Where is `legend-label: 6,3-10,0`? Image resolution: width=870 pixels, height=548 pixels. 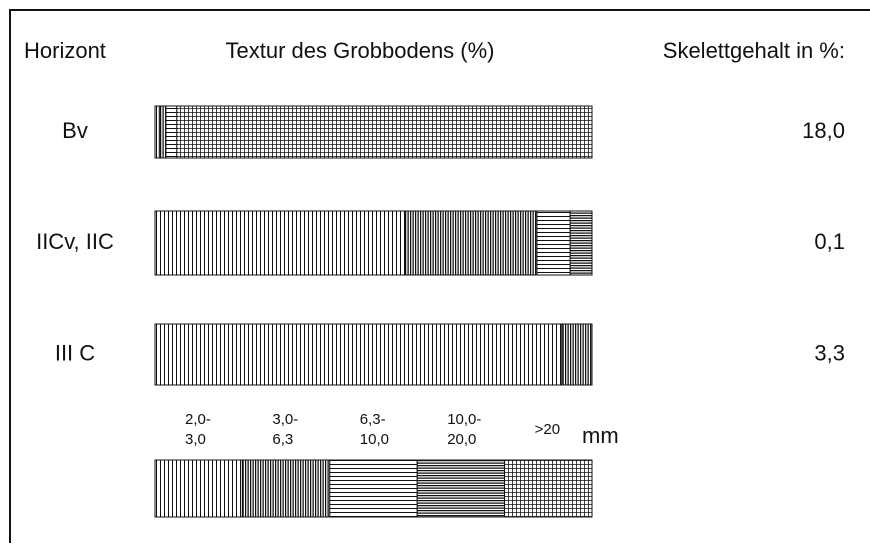
legend-label: 6,3-10,0 is located at coordinates (374, 429).